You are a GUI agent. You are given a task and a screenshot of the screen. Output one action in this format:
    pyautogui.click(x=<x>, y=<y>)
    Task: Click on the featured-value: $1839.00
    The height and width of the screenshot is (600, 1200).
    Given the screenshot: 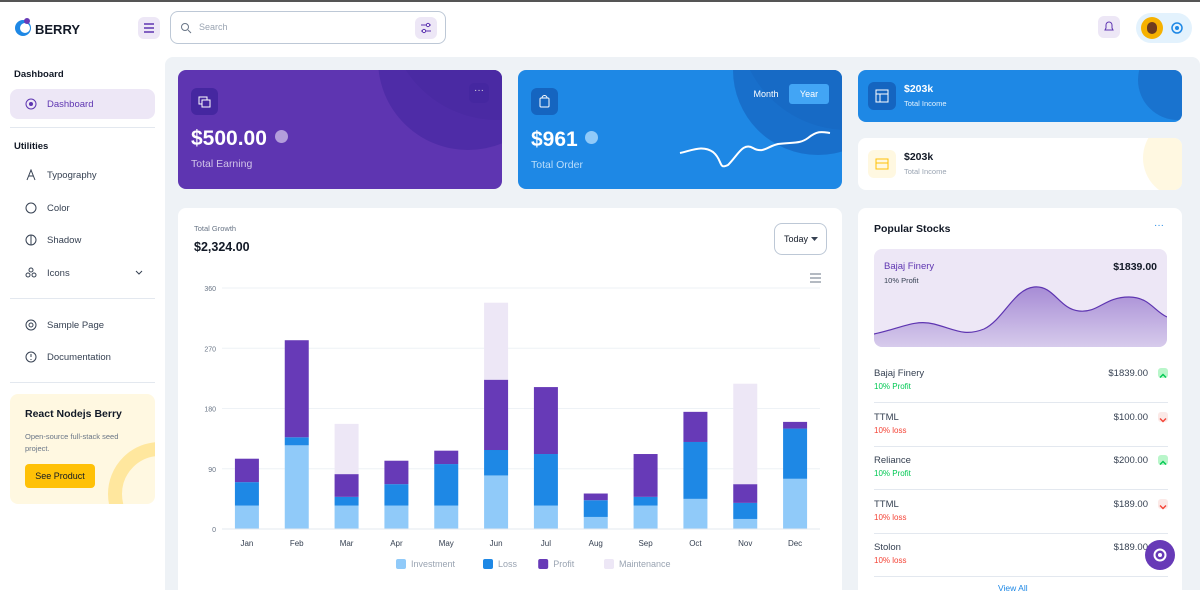 What is the action you would take?
    pyautogui.click(x=1135, y=267)
    